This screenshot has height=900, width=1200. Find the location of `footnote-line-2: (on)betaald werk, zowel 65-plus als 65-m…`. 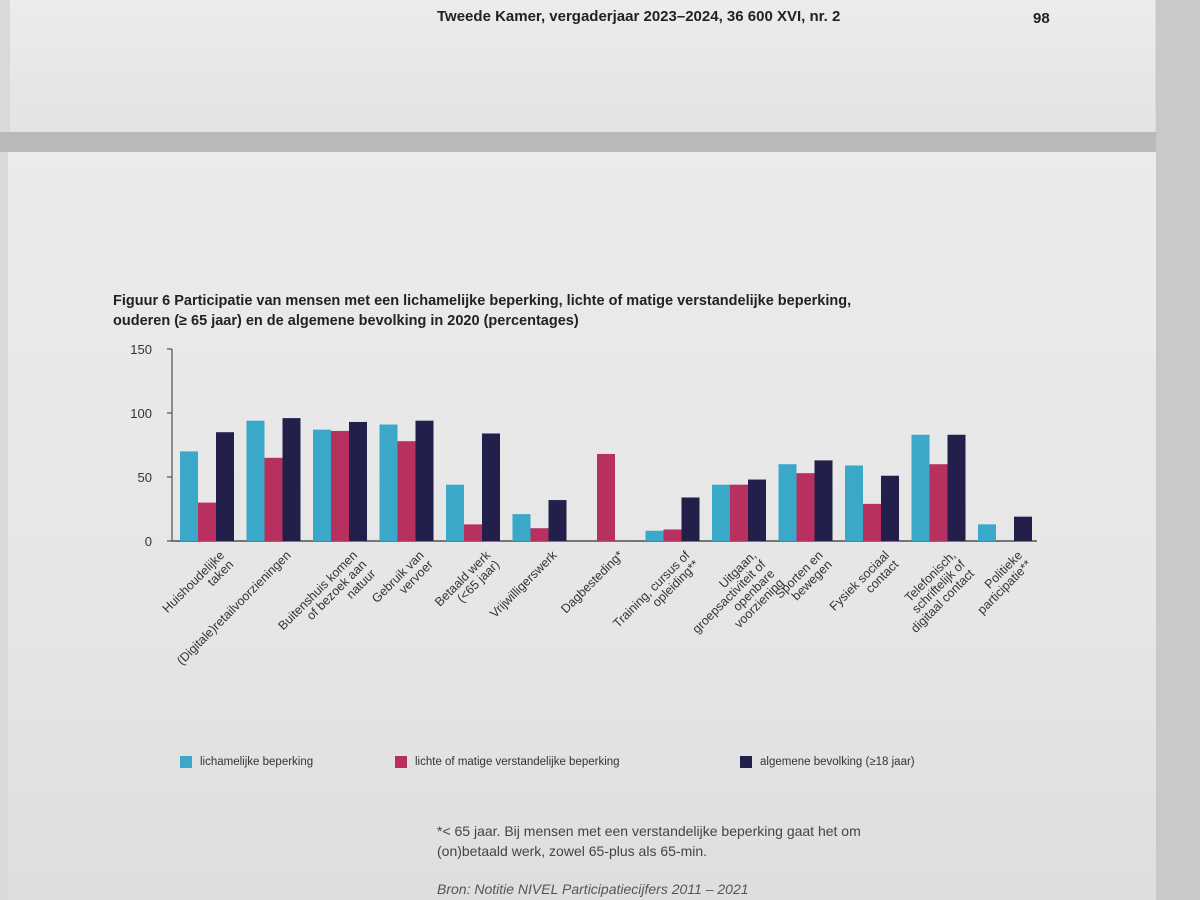

footnote-line-2: (on)betaald werk, zowel 65-plus als 65-m… is located at coordinates (572, 851).